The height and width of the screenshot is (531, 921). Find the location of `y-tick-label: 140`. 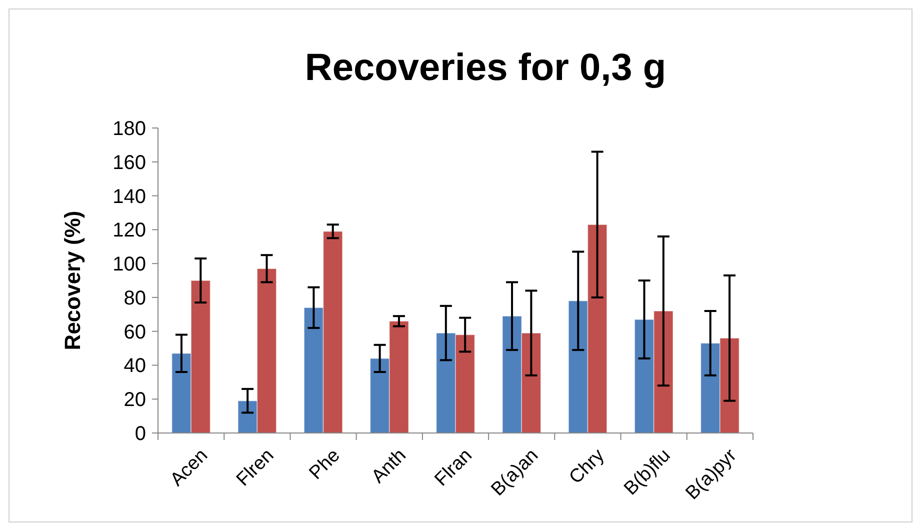

y-tick-label: 140 is located at coordinates (129, 197).